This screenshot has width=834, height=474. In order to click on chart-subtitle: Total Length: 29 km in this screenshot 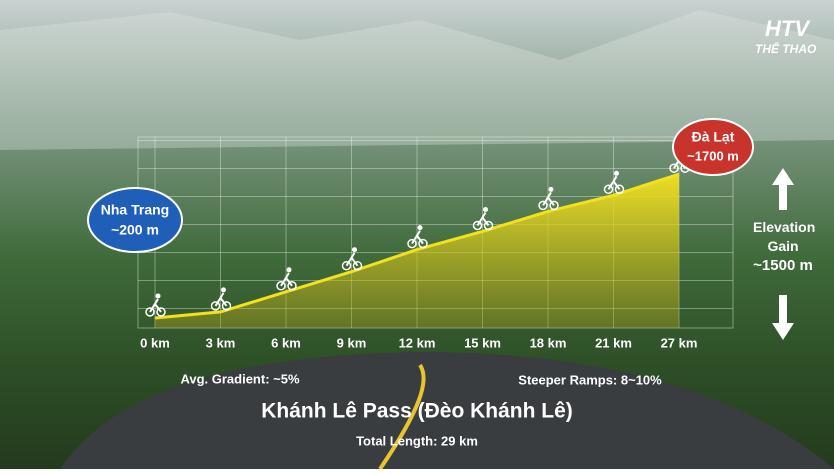, I will do `click(417, 440)`.